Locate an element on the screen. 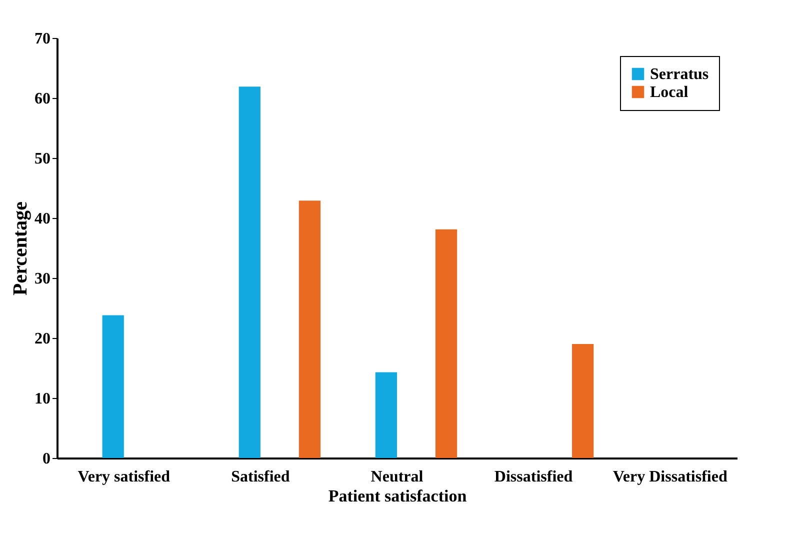 The image size is (791, 547). y-tick-label: 60 is located at coordinates (42, 99).